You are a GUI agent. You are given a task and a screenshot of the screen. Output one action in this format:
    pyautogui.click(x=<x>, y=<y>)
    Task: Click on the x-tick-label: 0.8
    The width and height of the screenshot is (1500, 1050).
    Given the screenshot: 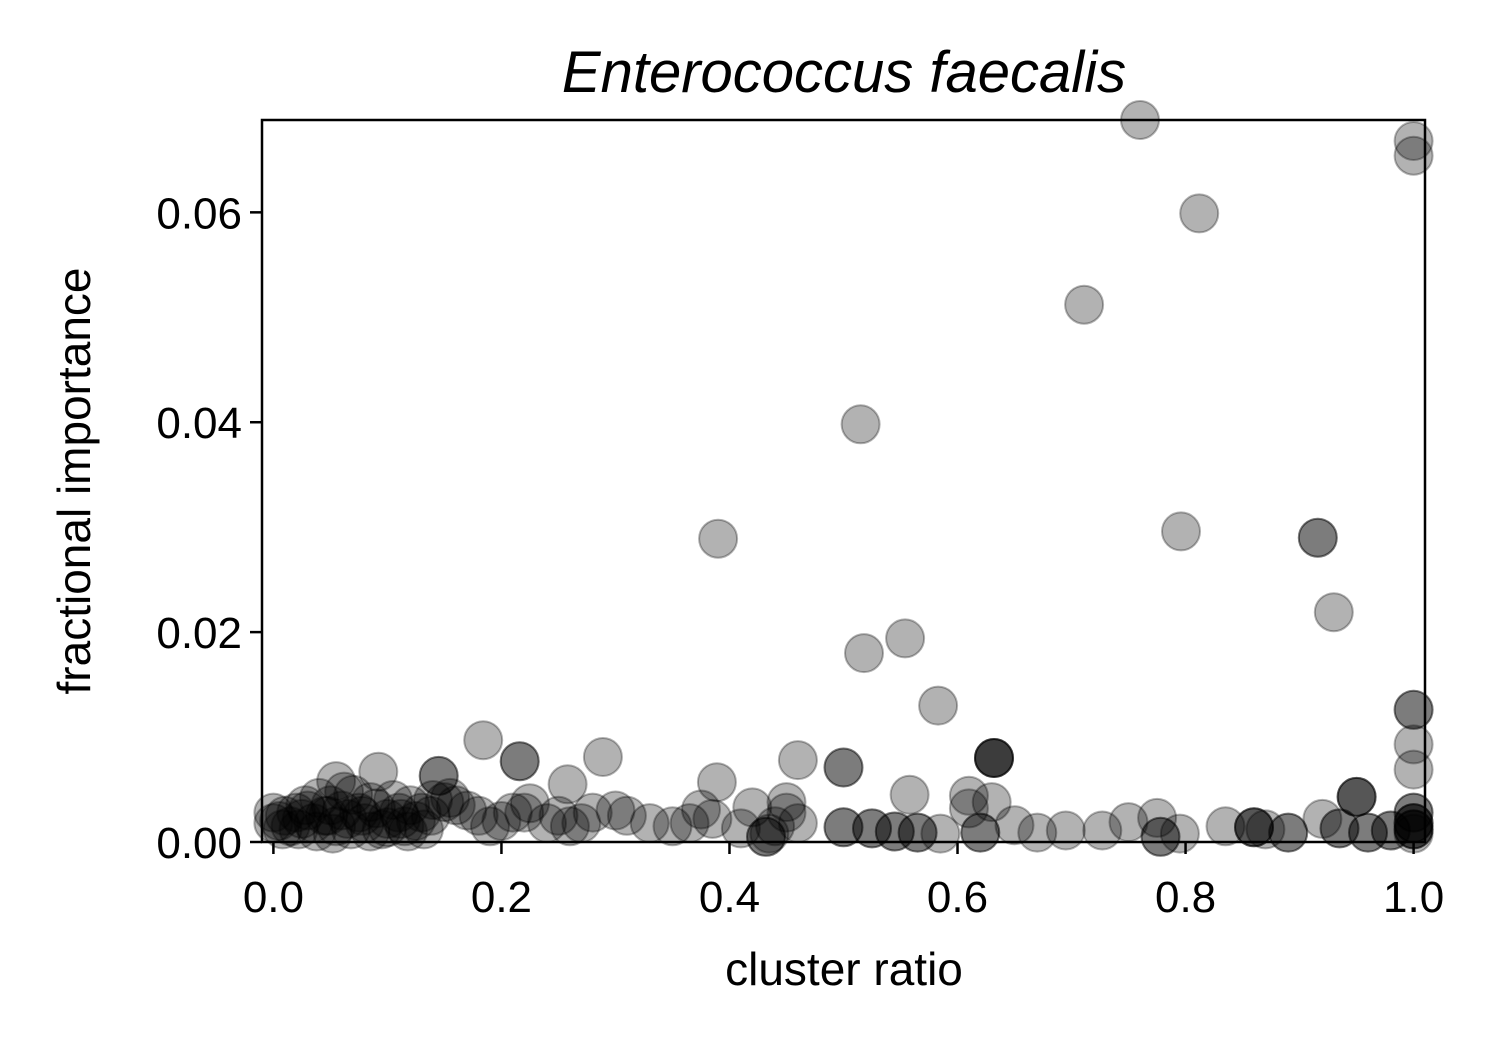 What is the action you would take?
    pyautogui.click(x=1185, y=897)
    